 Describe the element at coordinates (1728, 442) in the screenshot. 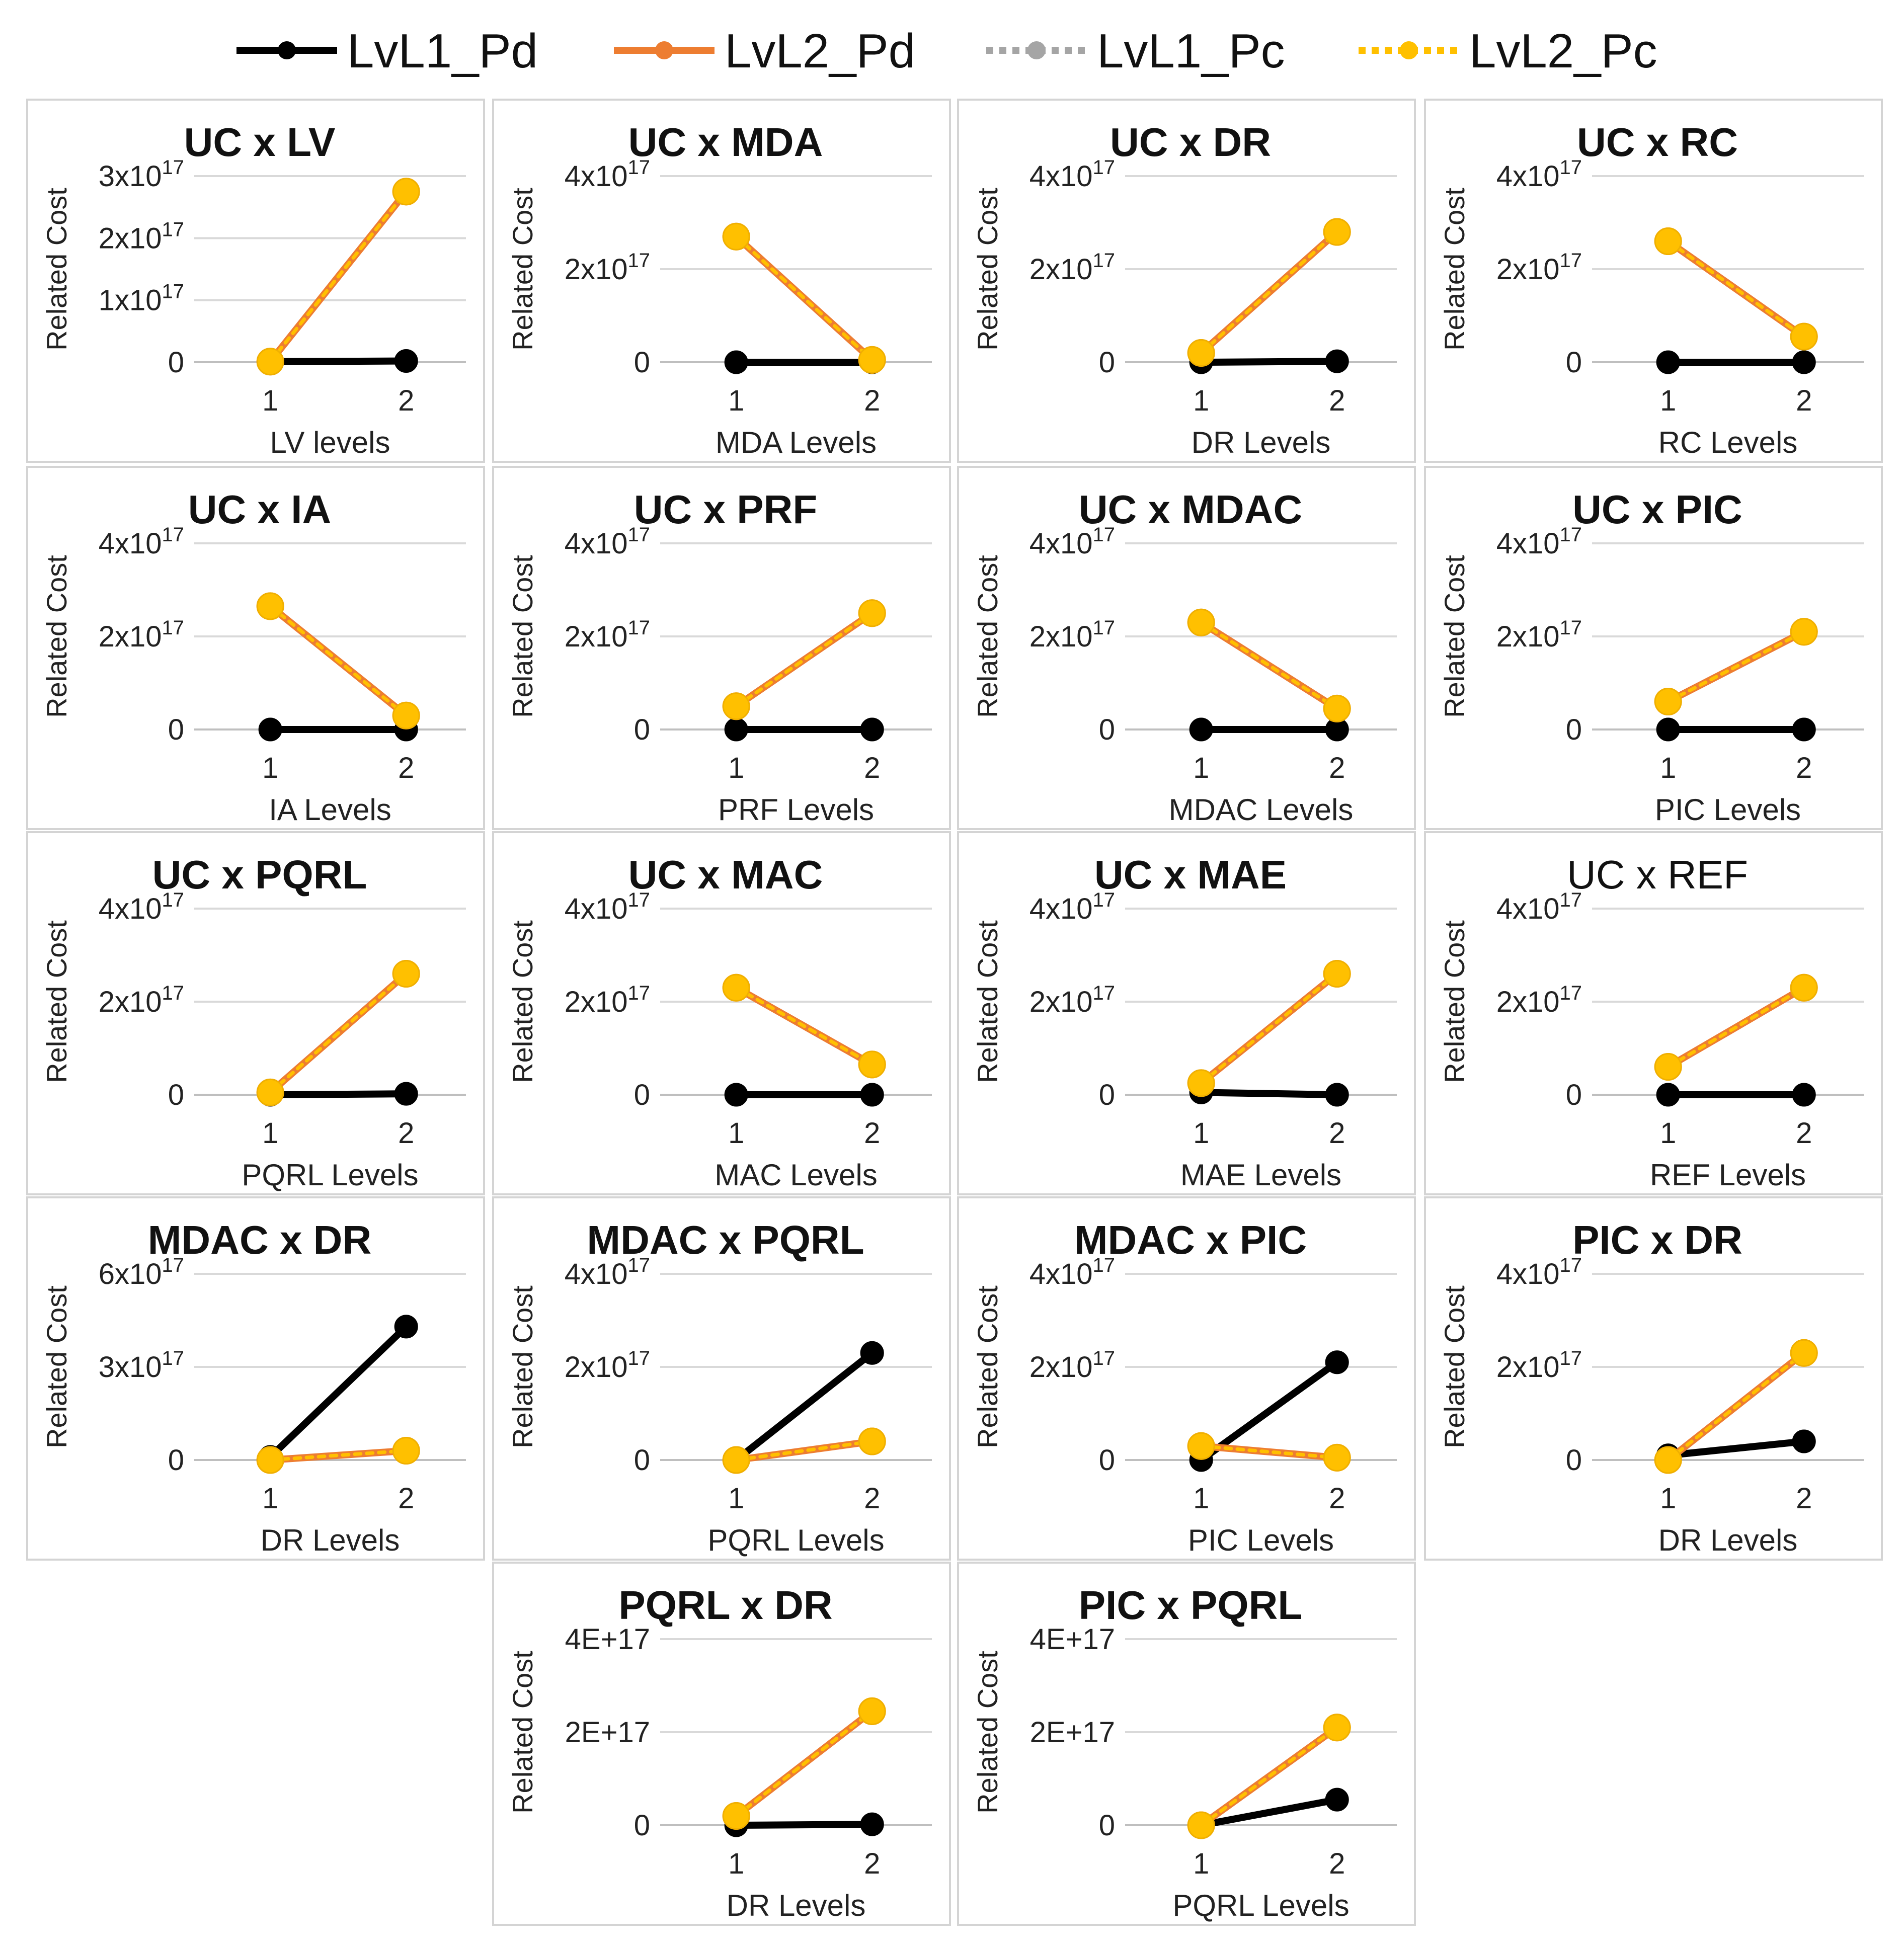

I see `x-axis-label: RC Levels` at that location.